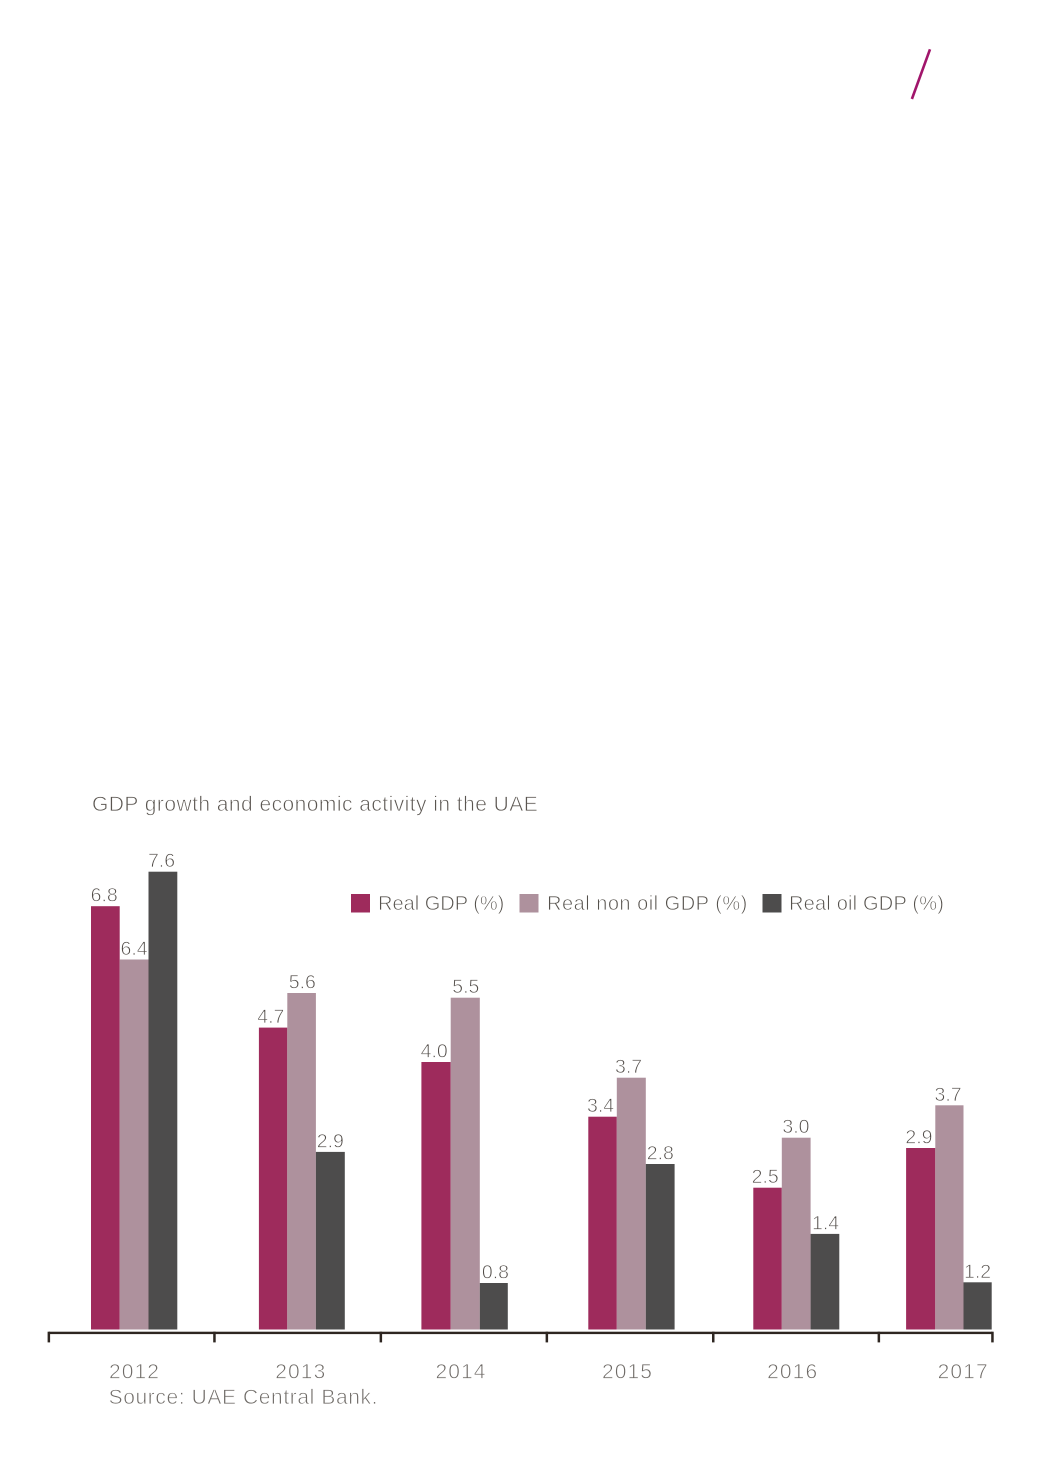  What do you see at coordinates (866, 904) in the screenshot?
I see `svg-text: Real oil GDP (%)` at bounding box center [866, 904].